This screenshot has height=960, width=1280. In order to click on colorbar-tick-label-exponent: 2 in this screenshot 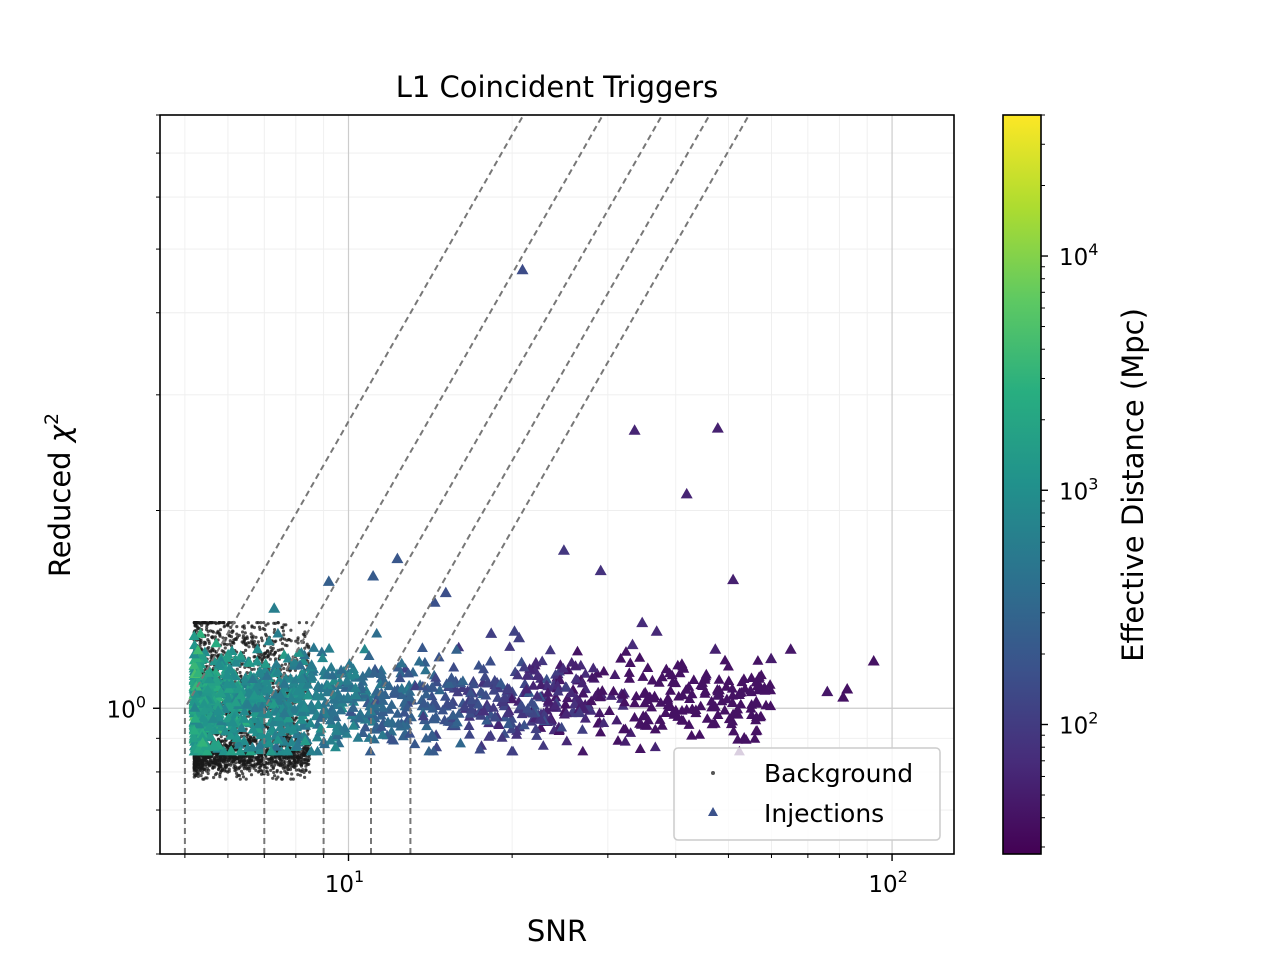, I will do `click(1093, 718)`.